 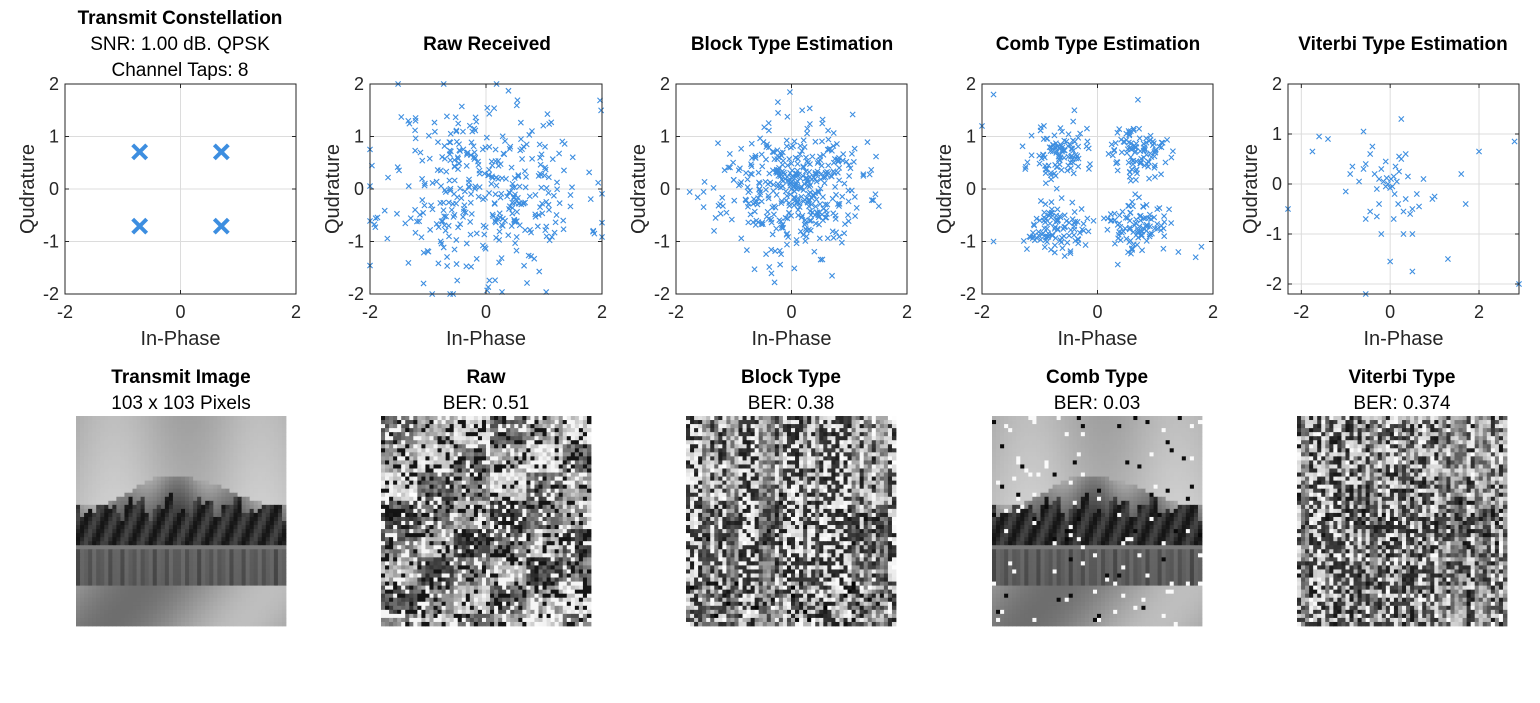 I want to click on y-axis-label: Qudrature, so click(x=945, y=189).